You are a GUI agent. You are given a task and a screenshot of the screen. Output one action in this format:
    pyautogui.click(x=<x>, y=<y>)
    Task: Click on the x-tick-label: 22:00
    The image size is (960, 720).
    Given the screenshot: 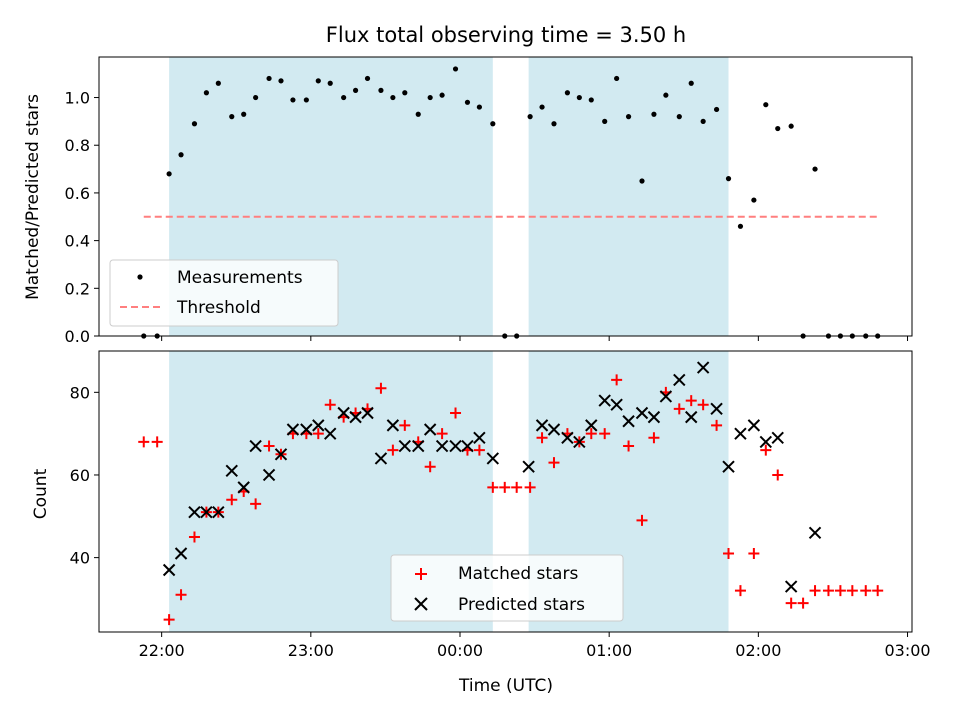 What is the action you would take?
    pyautogui.click(x=162, y=650)
    